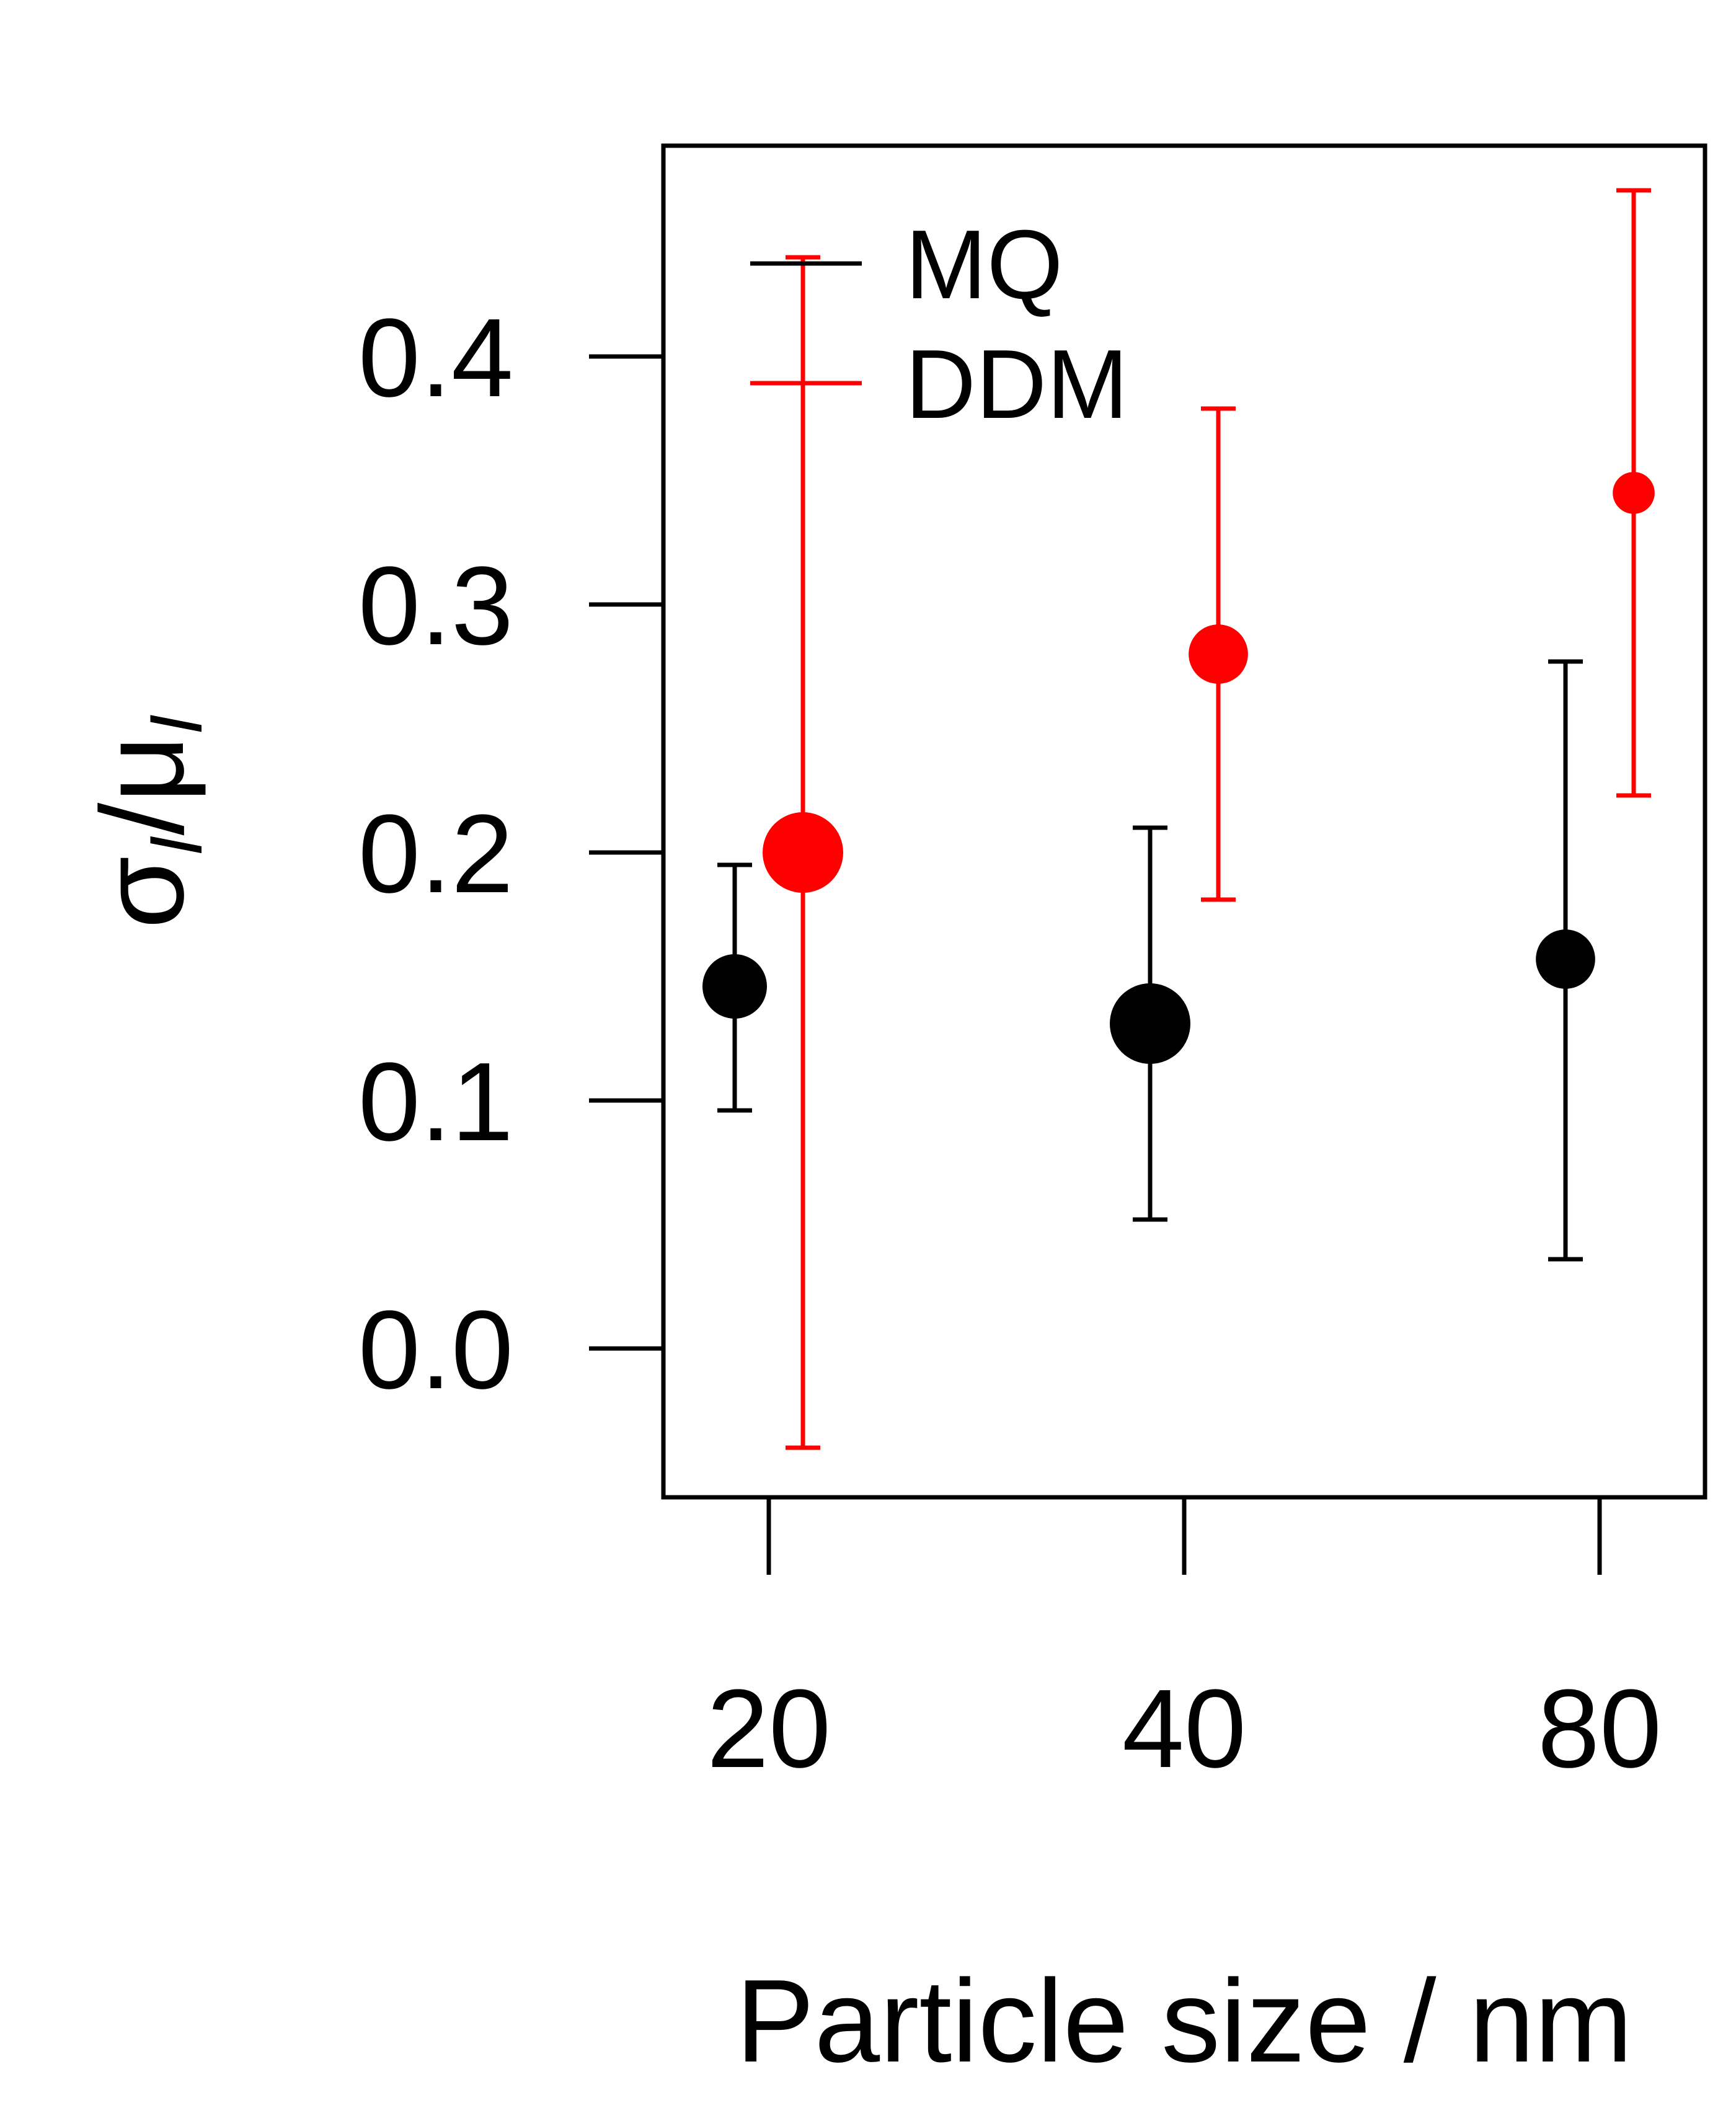 Image resolution: width=1736 pixels, height=2108 pixels. Describe the element at coordinates (939, 324) in the screenshot. I see `legend: MQ DDM` at that location.